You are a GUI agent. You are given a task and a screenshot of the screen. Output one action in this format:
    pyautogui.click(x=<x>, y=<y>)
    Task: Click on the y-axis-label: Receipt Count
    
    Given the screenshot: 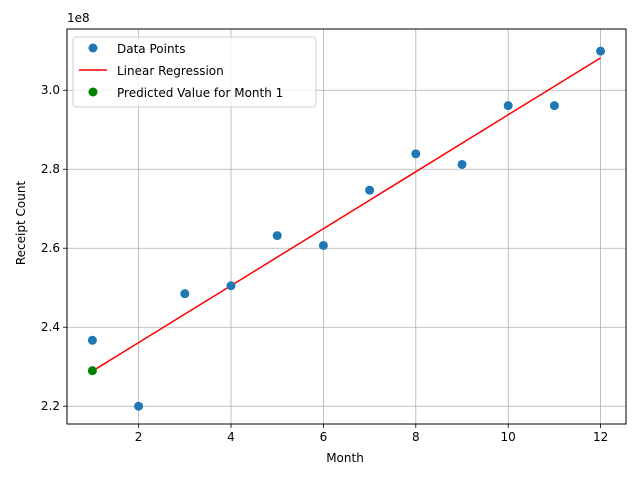 What is the action you would take?
    pyautogui.click(x=21, y=223)
    